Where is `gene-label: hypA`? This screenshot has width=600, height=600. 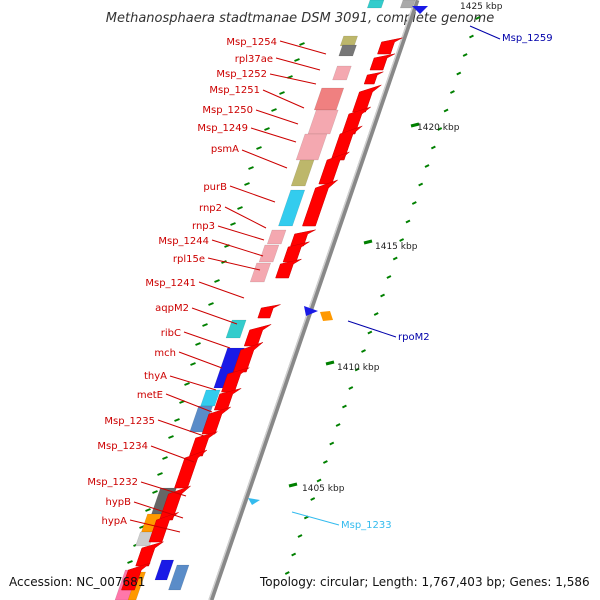 gene-label: hypA is located at coordinates (115, 521).